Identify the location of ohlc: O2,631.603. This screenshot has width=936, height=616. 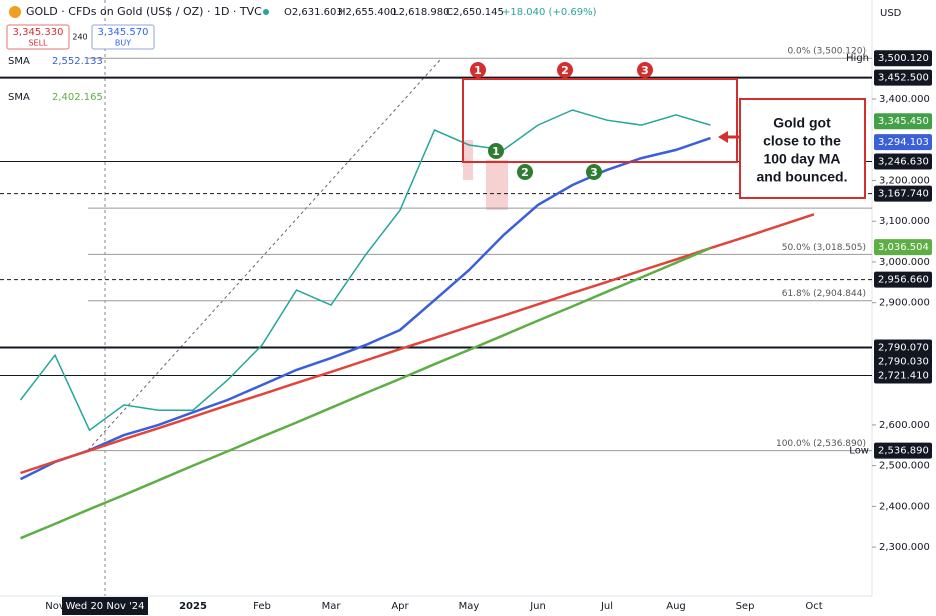
(313, 12).